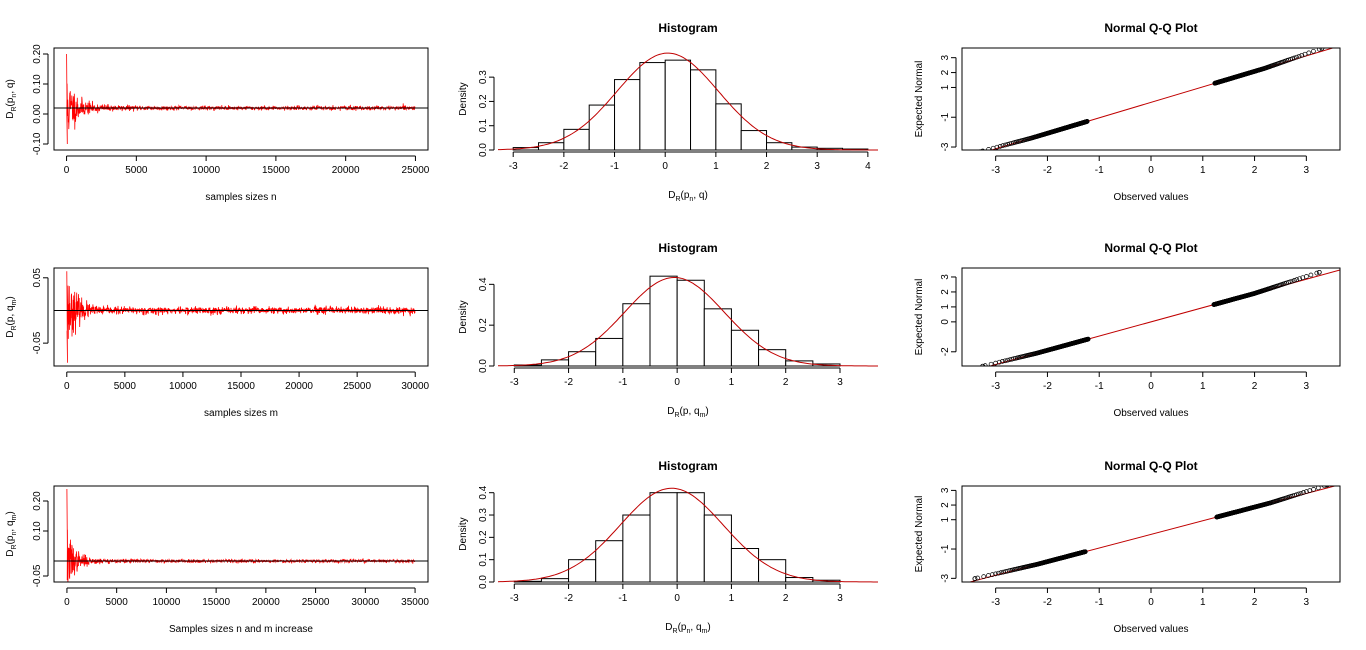 The image size is (1366, 650). I want to click on r1c2-x-tick-label: 1, so click(716, 166).